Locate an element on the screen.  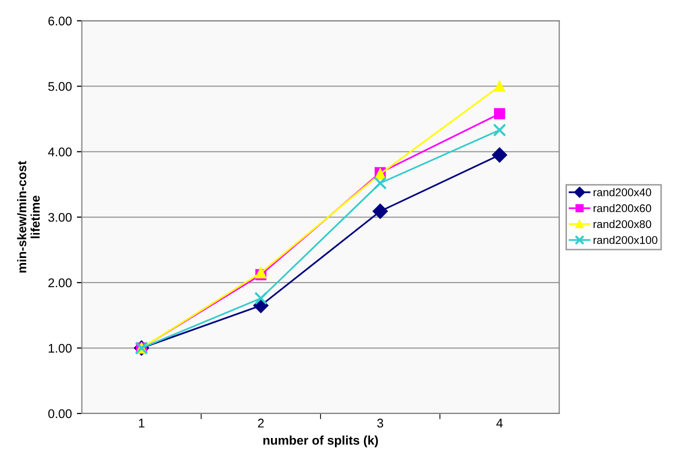
x-tick-label: 2 is located at coordinates (261, 423).